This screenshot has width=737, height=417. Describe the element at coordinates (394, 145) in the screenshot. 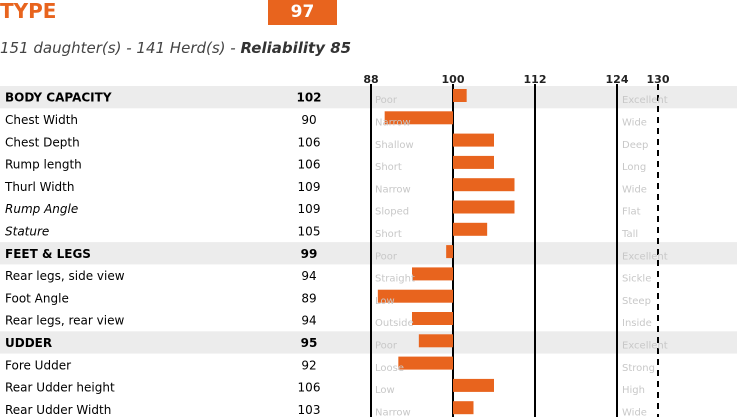

I see `scale-low-label: Shallow` at that location.